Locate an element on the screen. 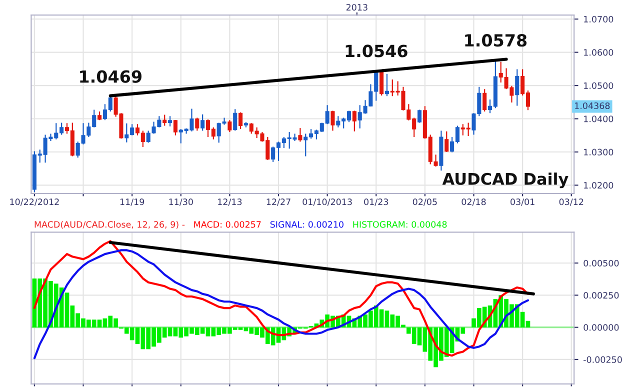  chart-title: MACD(AUD/CAD.Close, 12, 26, 9) - is located at coordinates (109, 224).